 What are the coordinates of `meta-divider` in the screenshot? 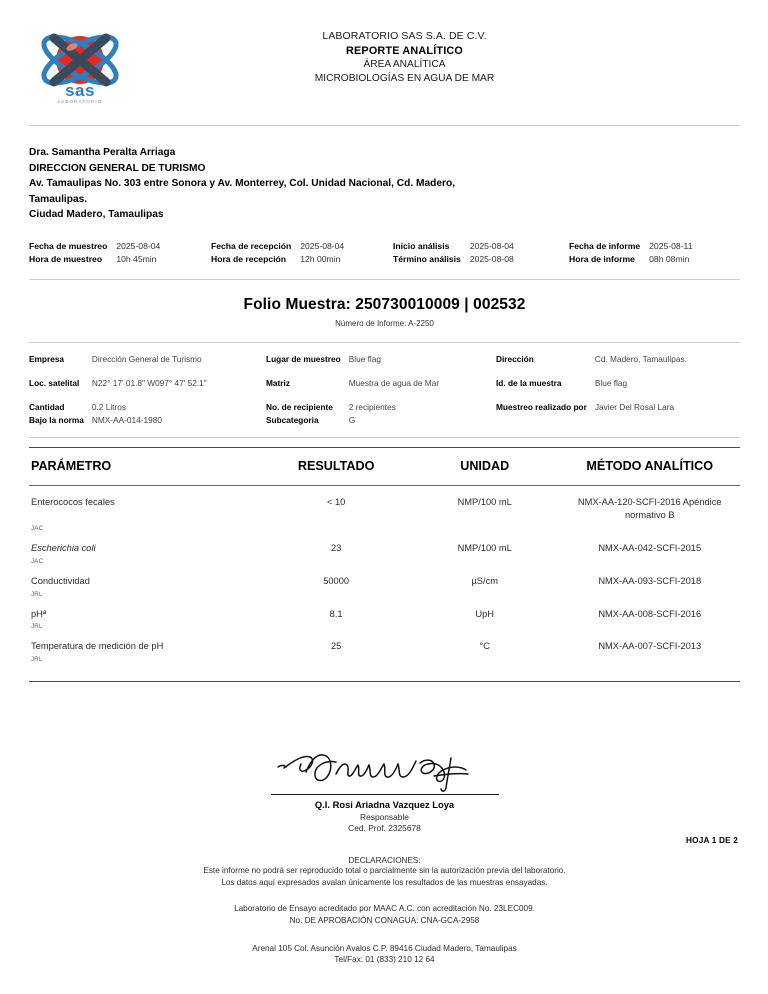 It's located at (384, 280).